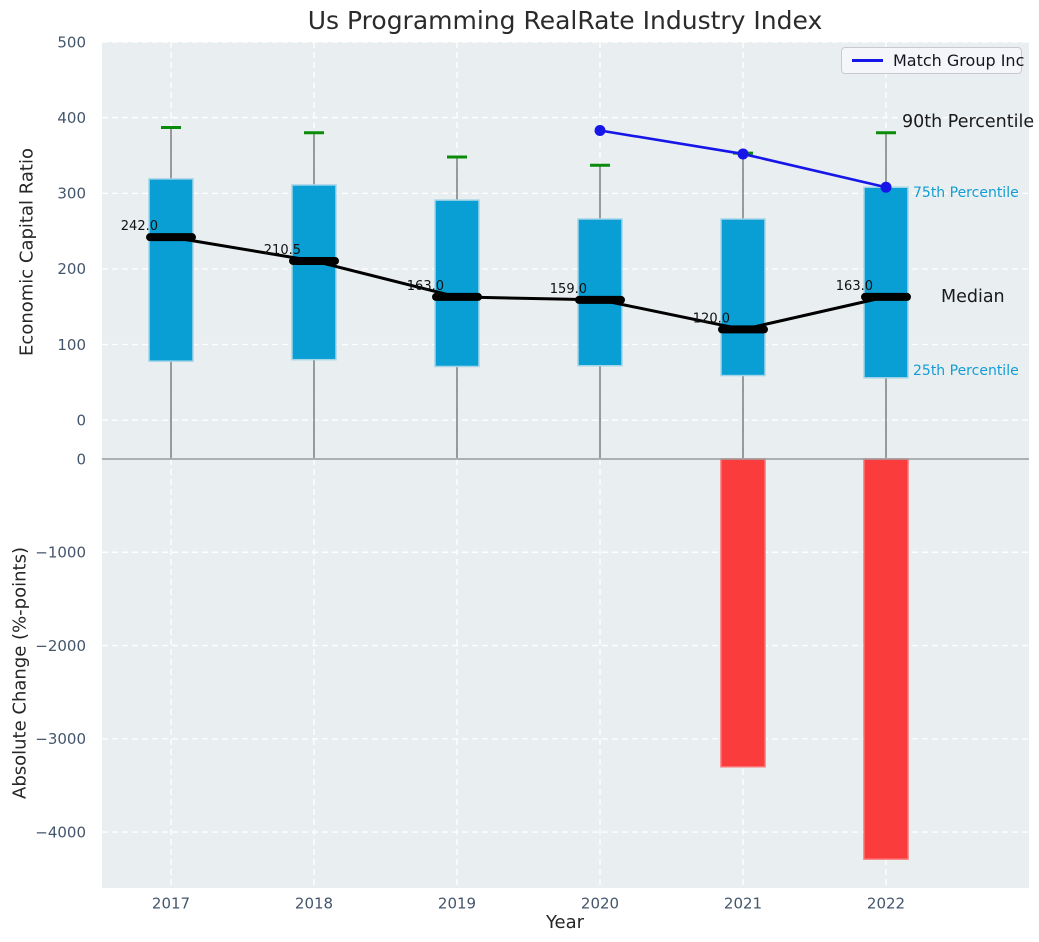 The width and height of the screenshot is (1039, 942). What do you see at coordinates (71, 345) in the screenshot?
I see `svg-text: 100` at bounding box center [71, 345].